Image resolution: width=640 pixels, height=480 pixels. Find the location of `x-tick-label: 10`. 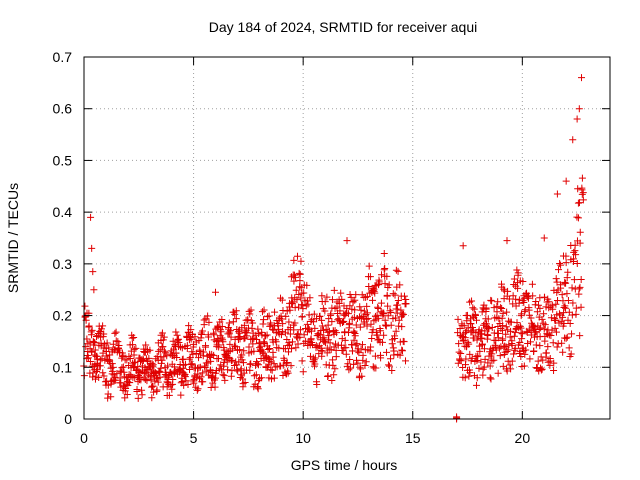

x-tick-label: 10 is located at coordinates (303, 438).